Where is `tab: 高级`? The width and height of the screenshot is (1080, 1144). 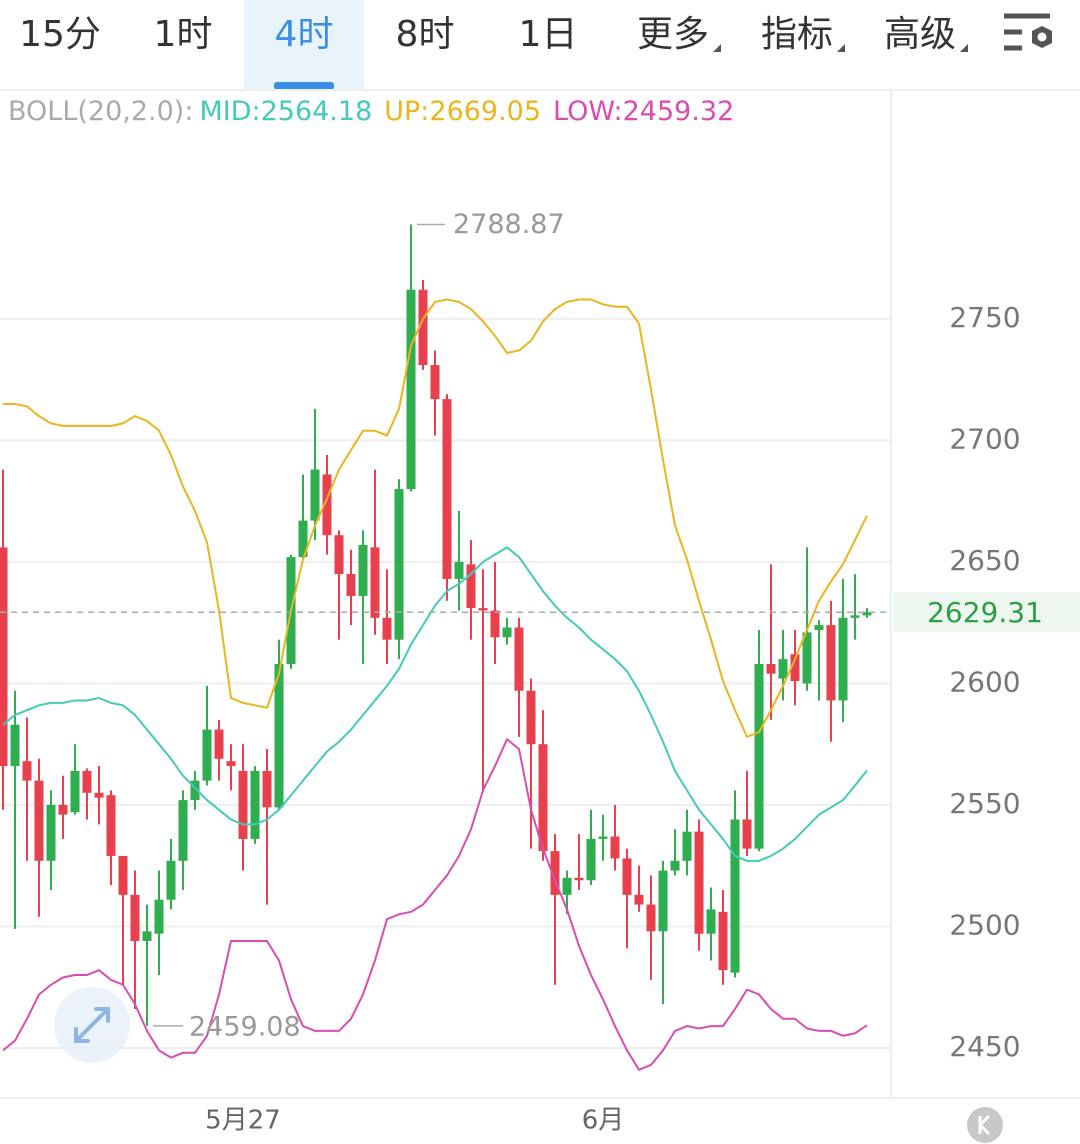
tab: 高级 is located at coordinates (920, 34).